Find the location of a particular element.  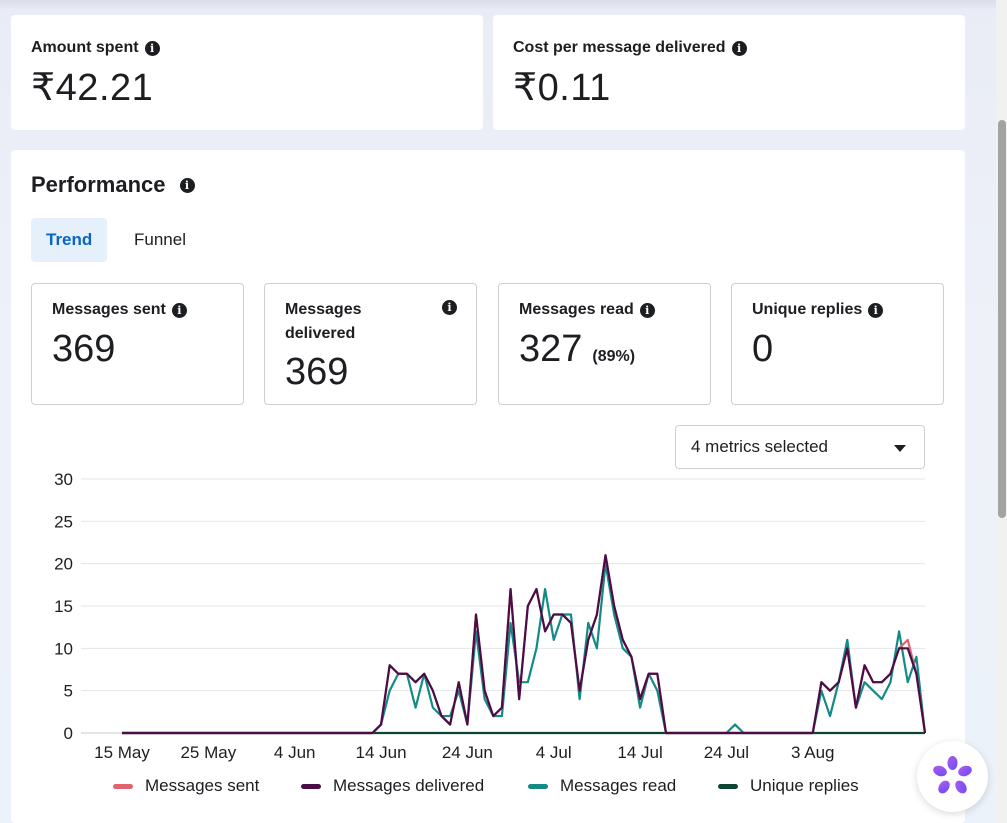

y-tick-label: 30 is located at coordinates (63, 479).